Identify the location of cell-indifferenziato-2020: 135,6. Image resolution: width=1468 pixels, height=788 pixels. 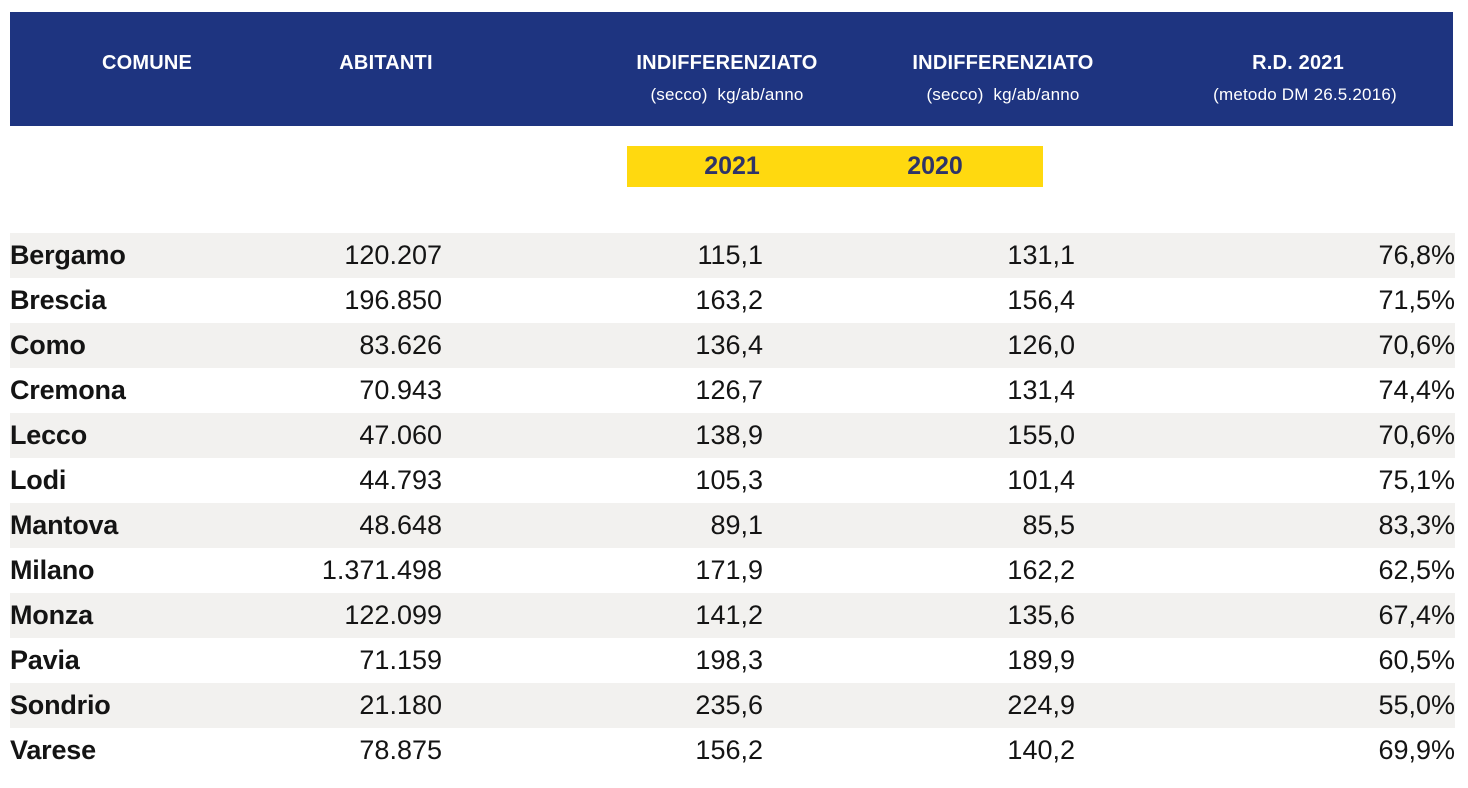
(1041, 615).